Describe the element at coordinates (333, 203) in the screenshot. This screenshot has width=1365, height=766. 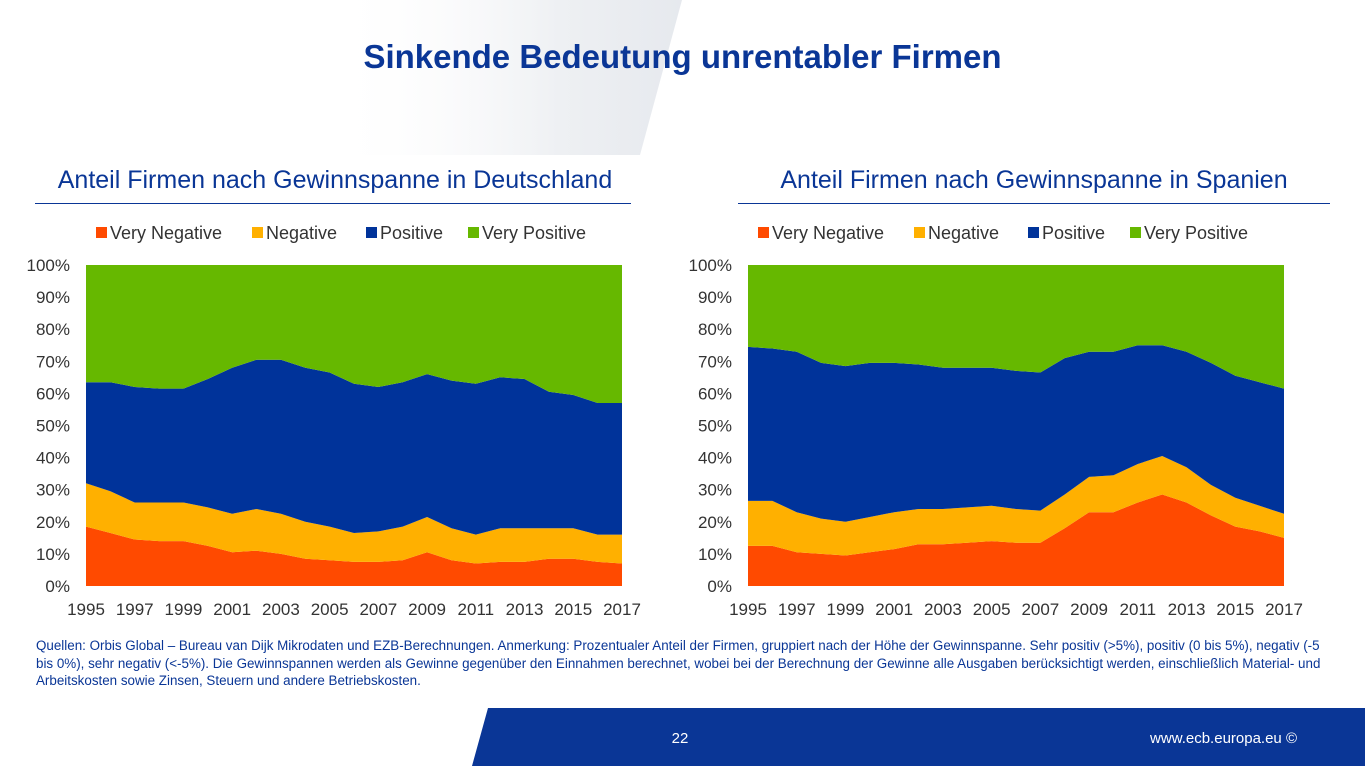
I see `chart-title-rule-germany` at that location.